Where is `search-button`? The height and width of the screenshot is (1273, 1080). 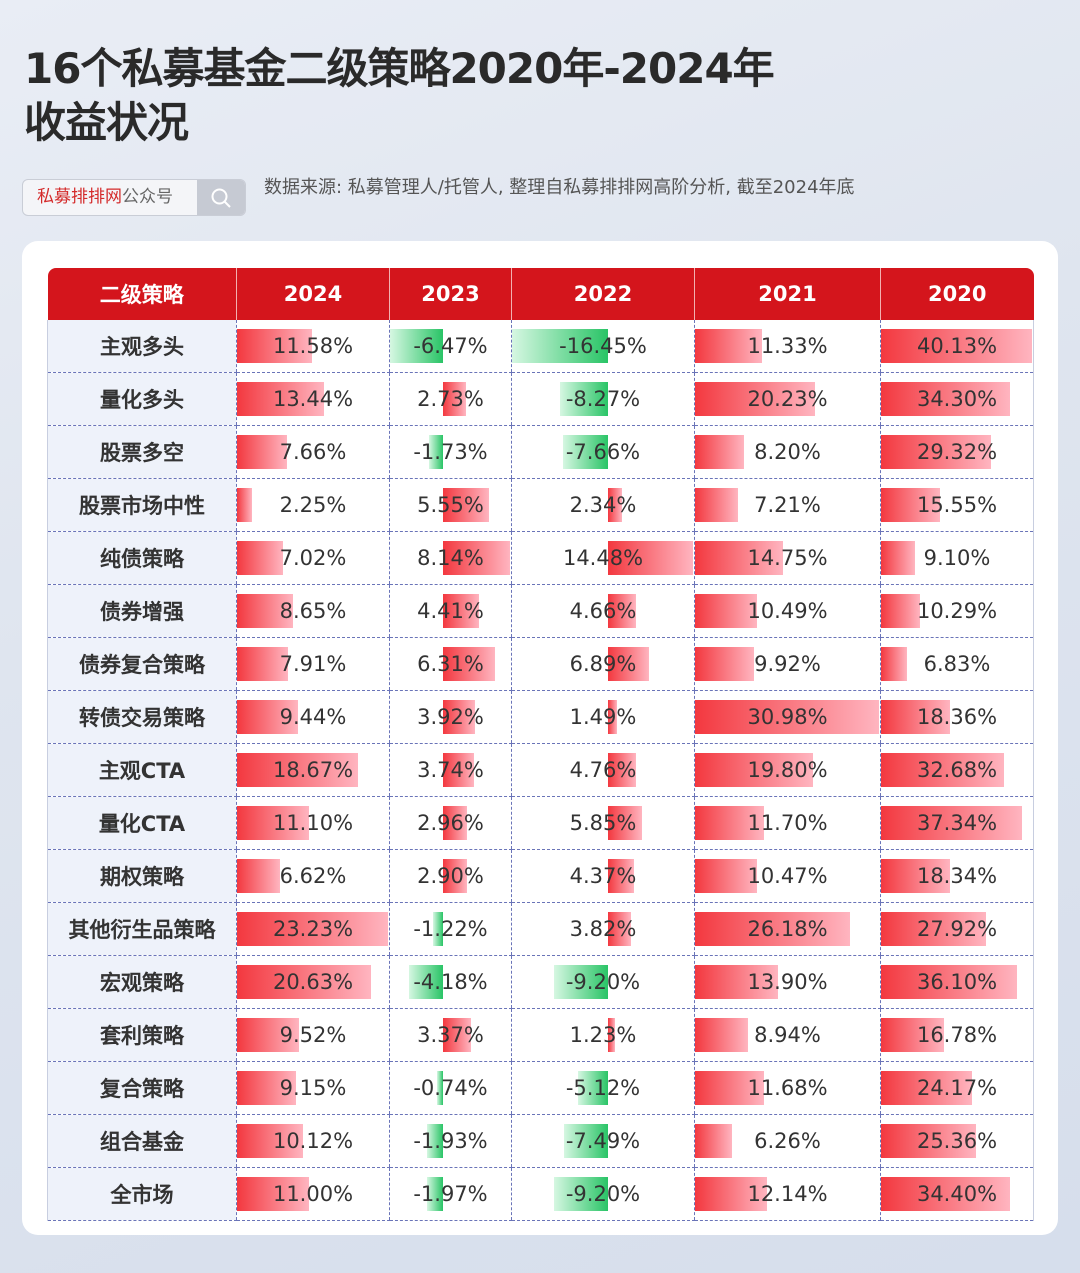
search-button is located at coordinates (221, 197).